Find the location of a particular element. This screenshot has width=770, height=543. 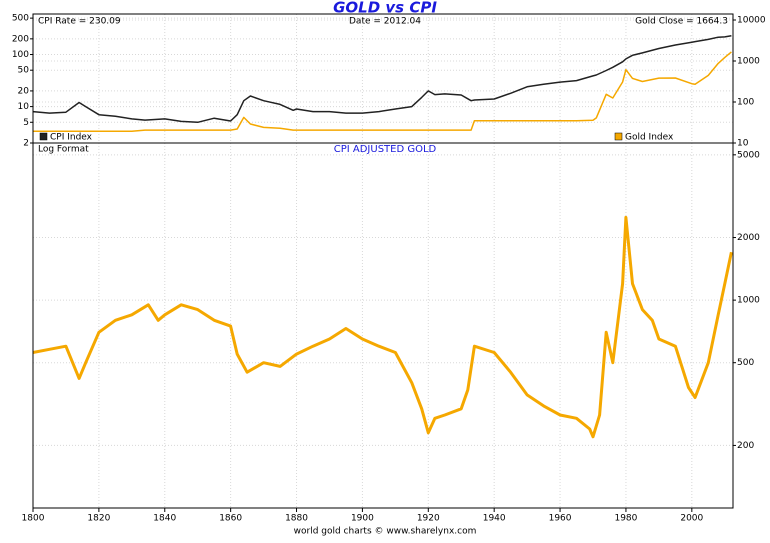

footer: world gold charts © www.sharelynx.com is located at coordinates (385, 532).